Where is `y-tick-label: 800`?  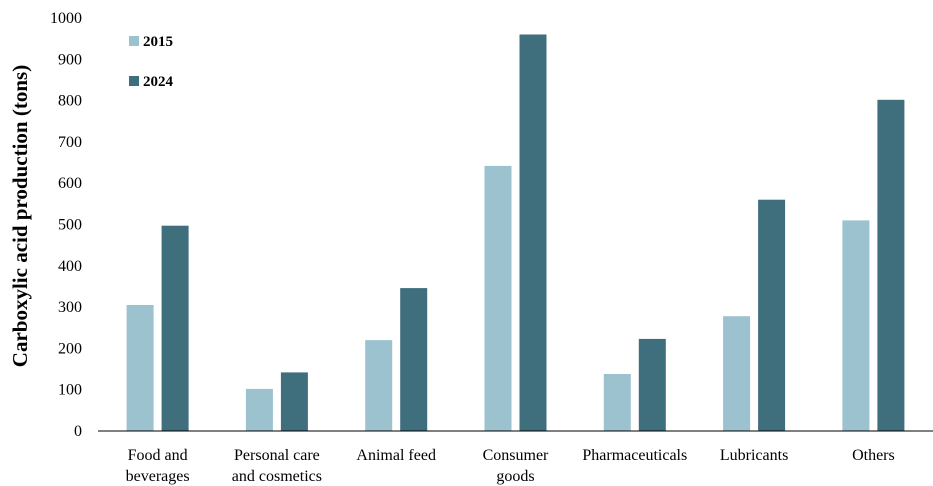
y-tick-label: 800 is located at coordinates (70, 101).